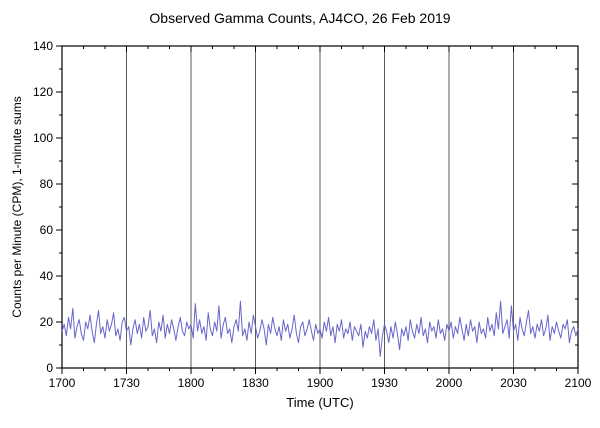 Image resolution: width=600 pixels, height=428 pixels. What do you see at coordinates (47, 230) in the screenshot?
I see `y-tick-label: 60` at bounding box center [47, 230].